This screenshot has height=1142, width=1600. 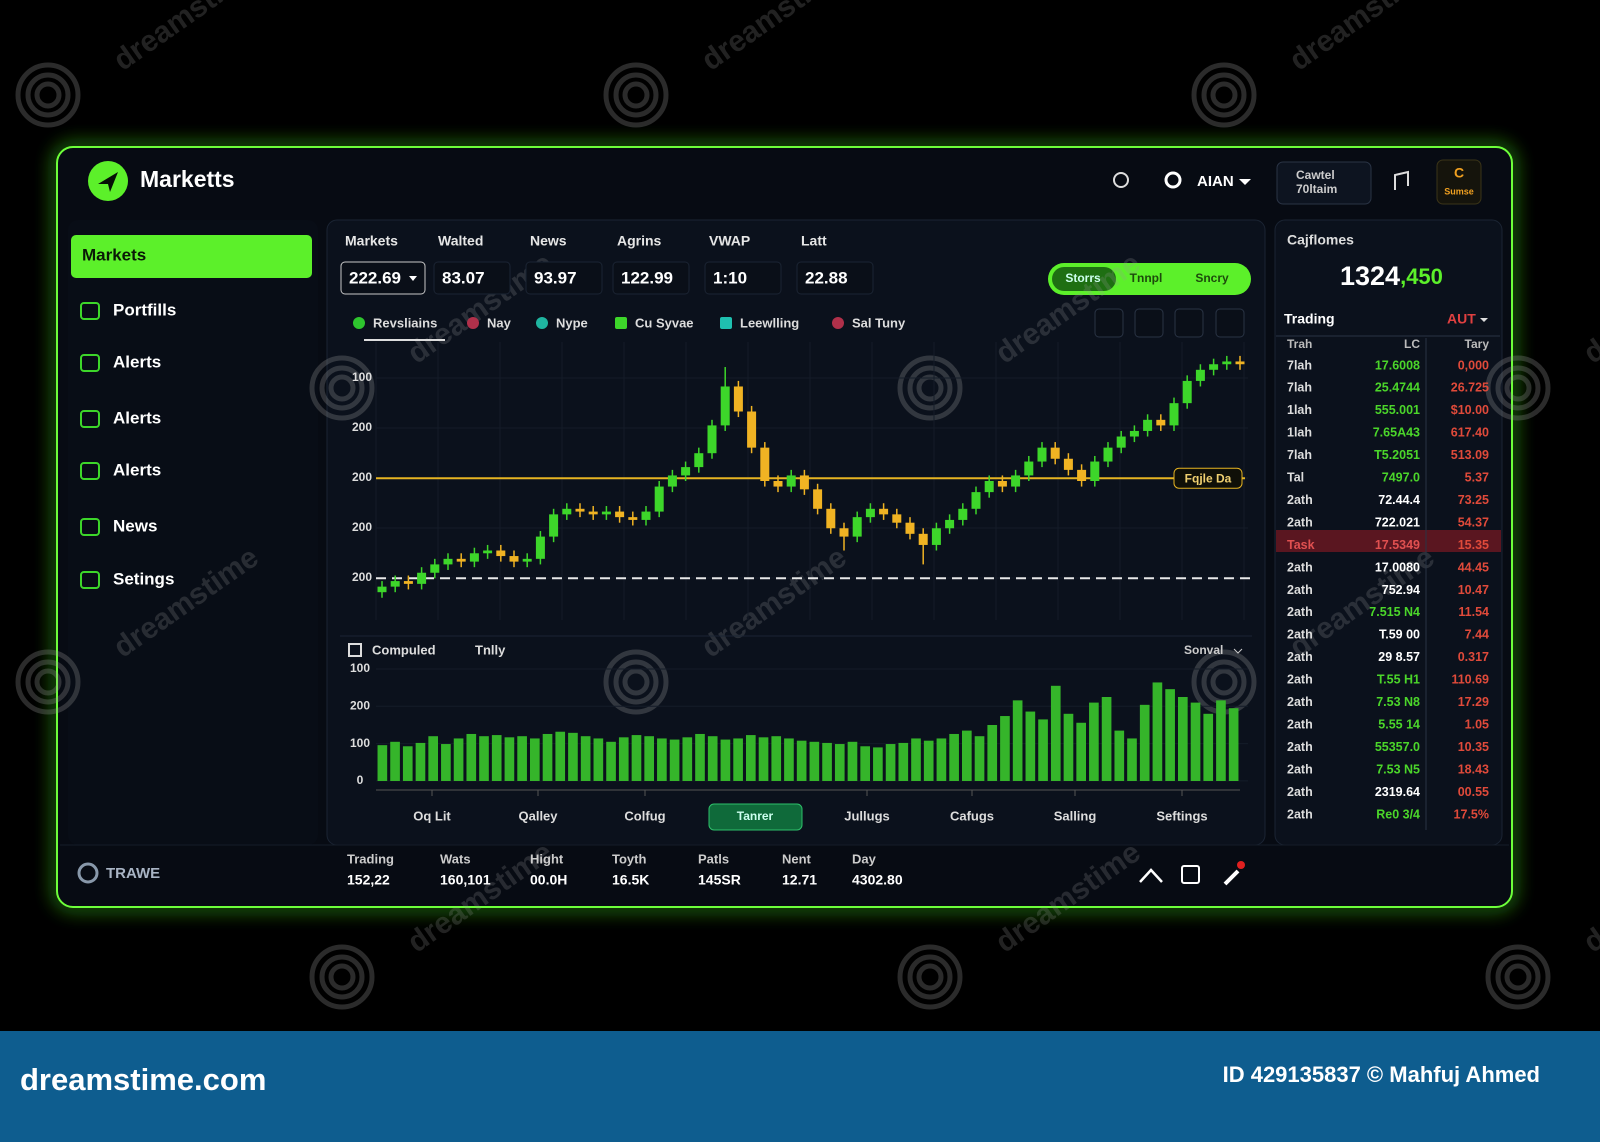 I want to click on badge-box, so click(x=1459, y=182).